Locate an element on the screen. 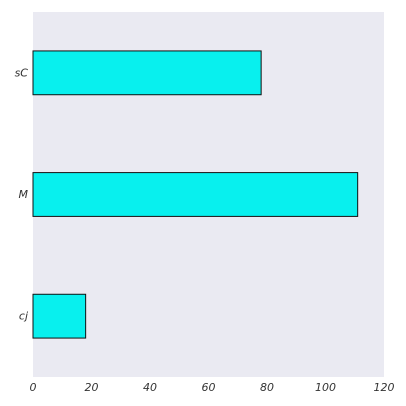 The height and width of the screenshot is (406, 406). bar-M is located at coordinates (195, 194).